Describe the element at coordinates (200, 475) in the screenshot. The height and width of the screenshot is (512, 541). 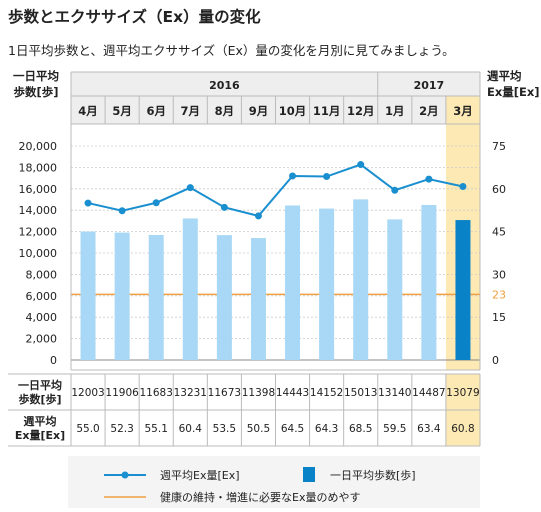
I see `legend-line-label: 週平均Ex量[Ex]` at that location.